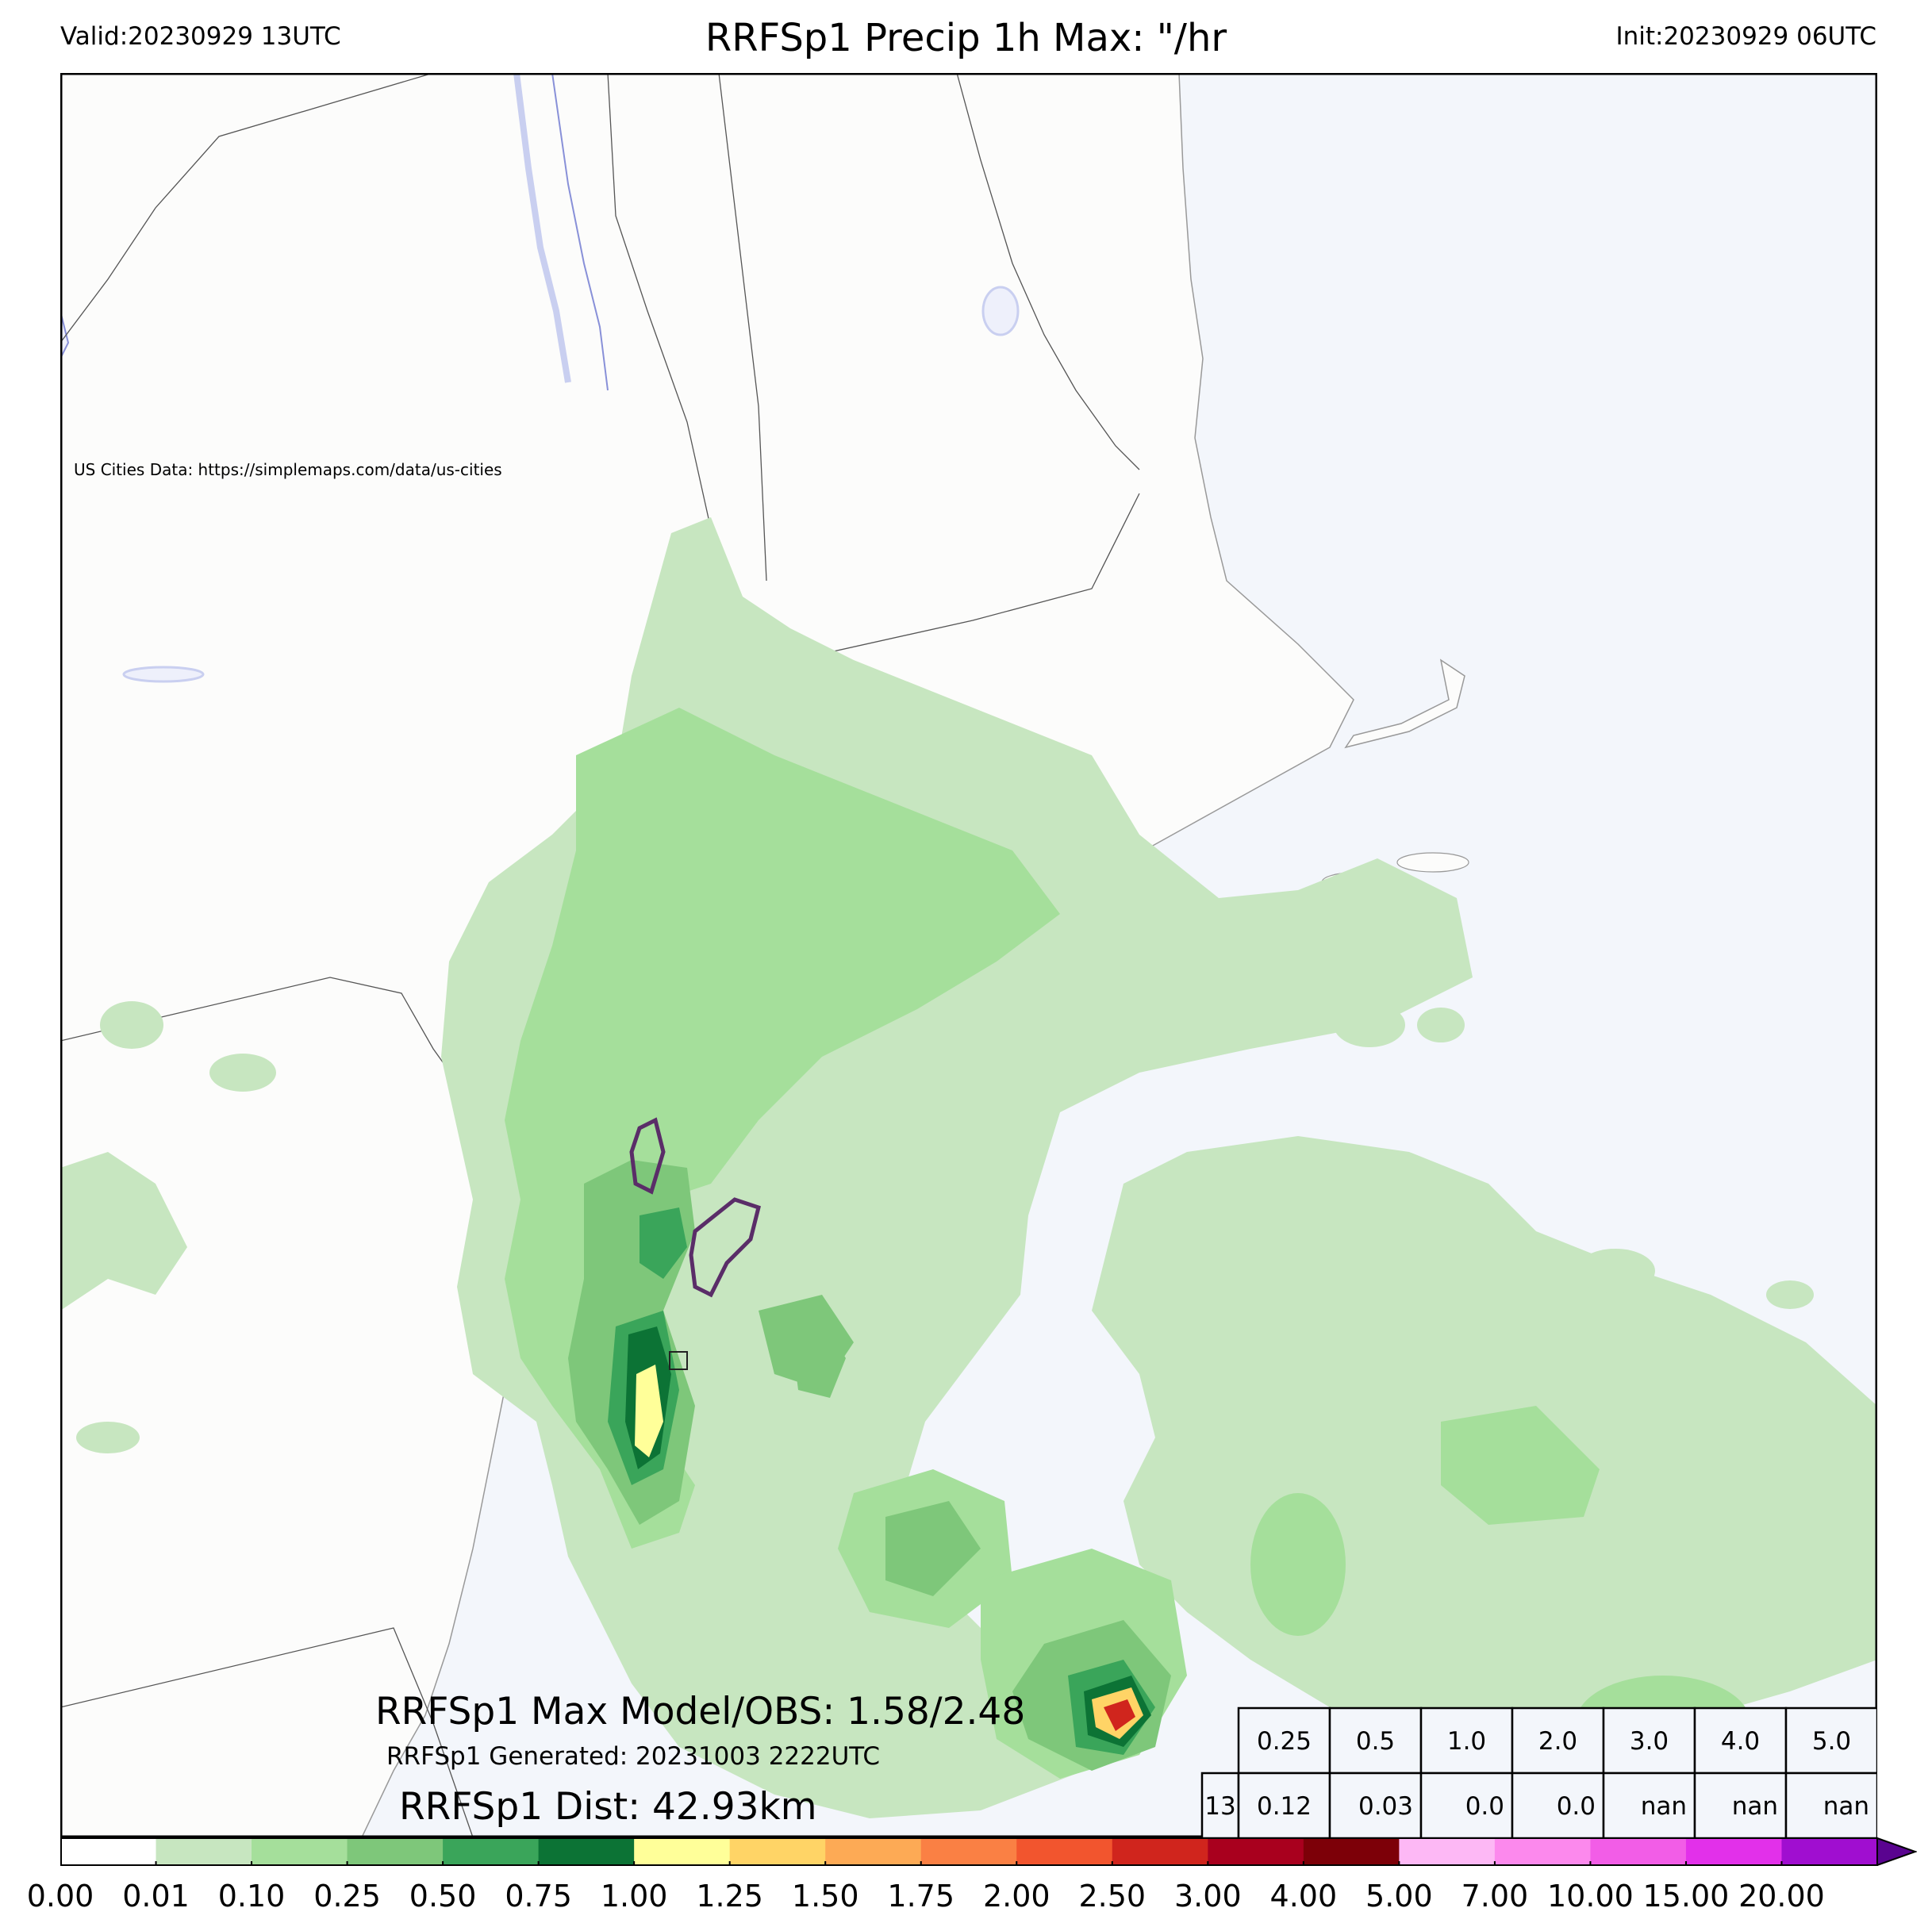  Describe the element at coordinates (1385, 1806) in the screenshot. I see `table-cell: 0.03` at that location.